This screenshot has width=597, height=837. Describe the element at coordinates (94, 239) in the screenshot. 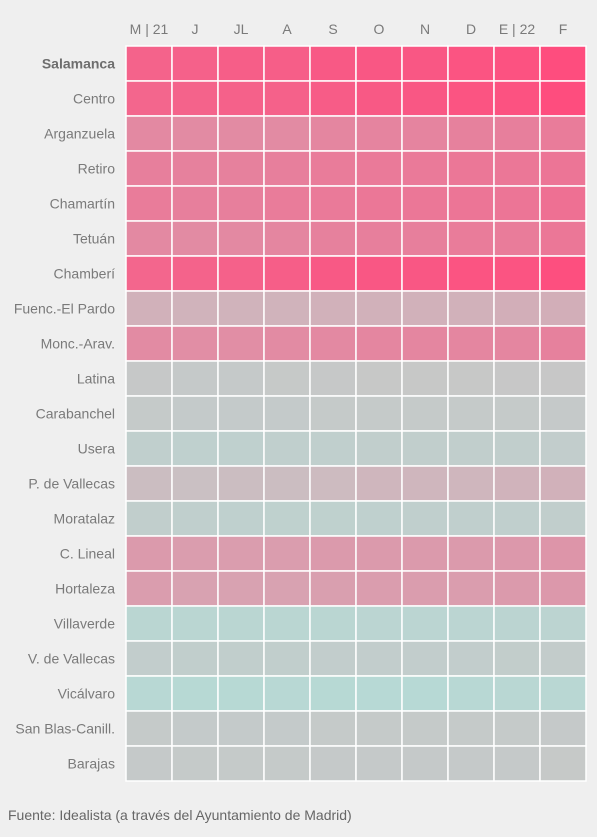

I see `row-label: Tetuán` at that location.